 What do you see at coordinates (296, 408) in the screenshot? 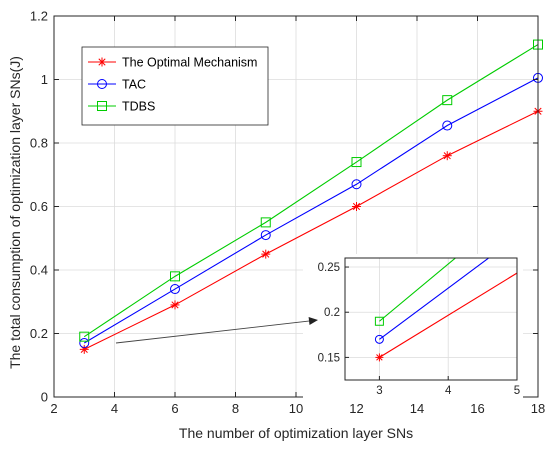
I see `x-tick-label: 10` at bounding box center [296, 408].